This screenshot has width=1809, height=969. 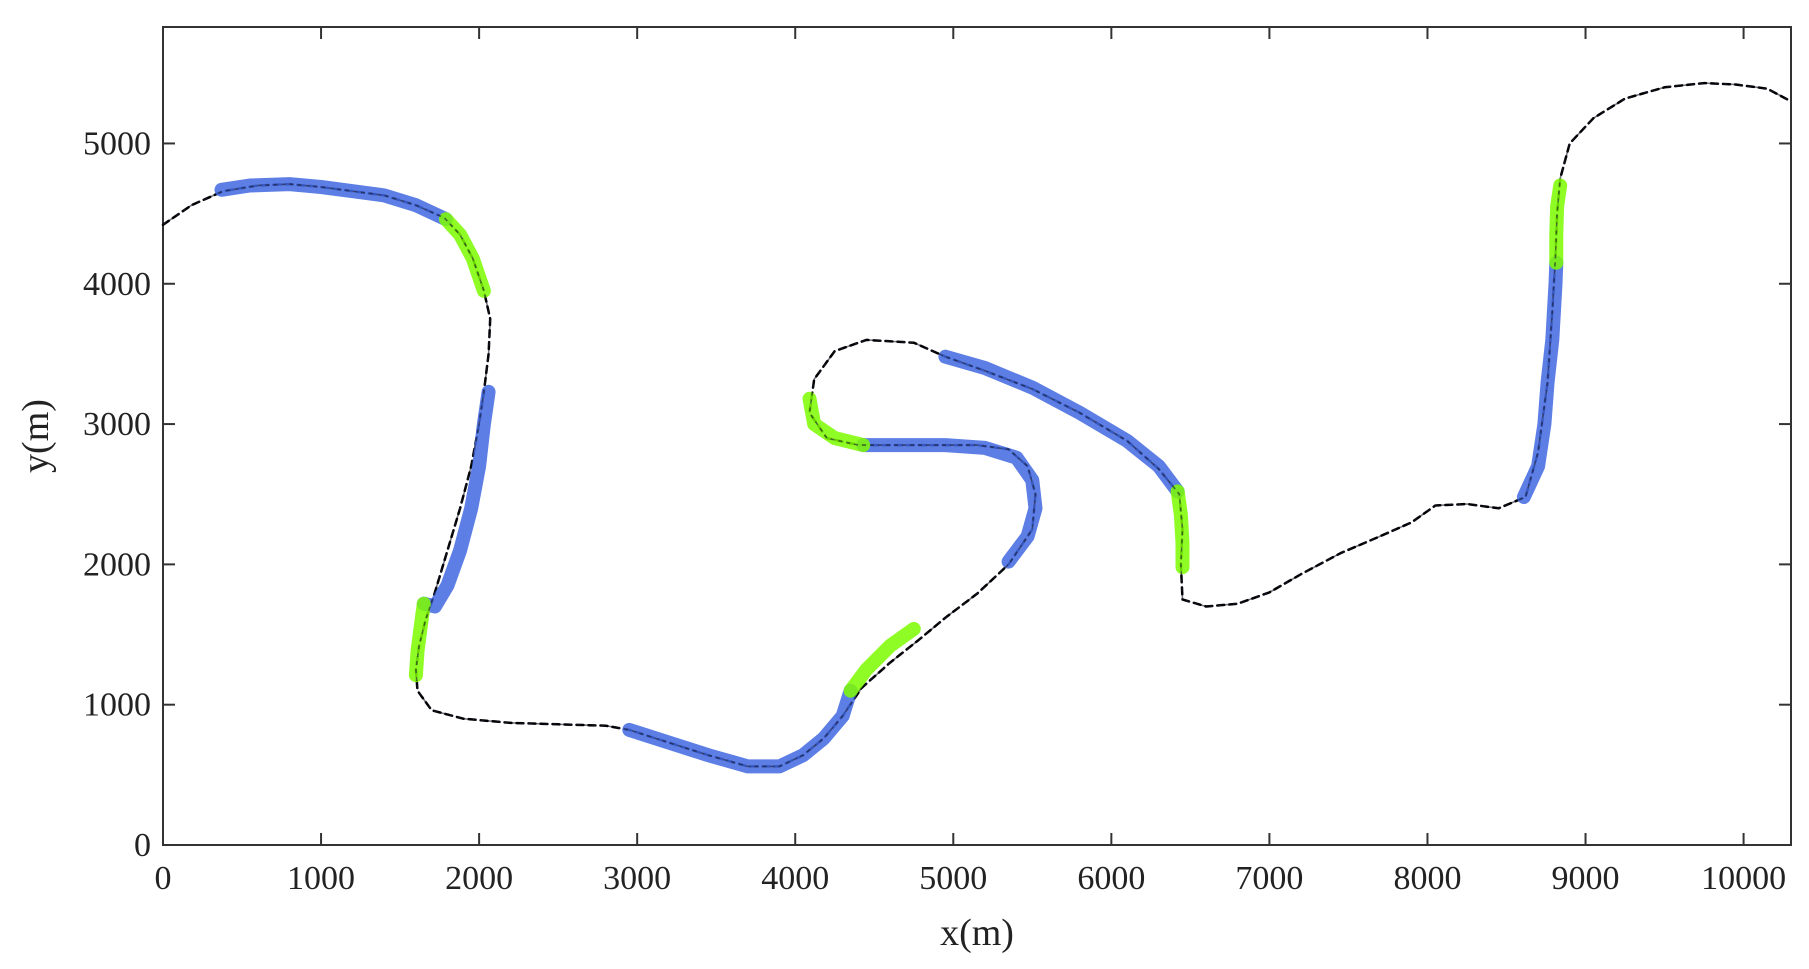 I want to click on x-tick-label: 9000, so click(x=1586, y=878).